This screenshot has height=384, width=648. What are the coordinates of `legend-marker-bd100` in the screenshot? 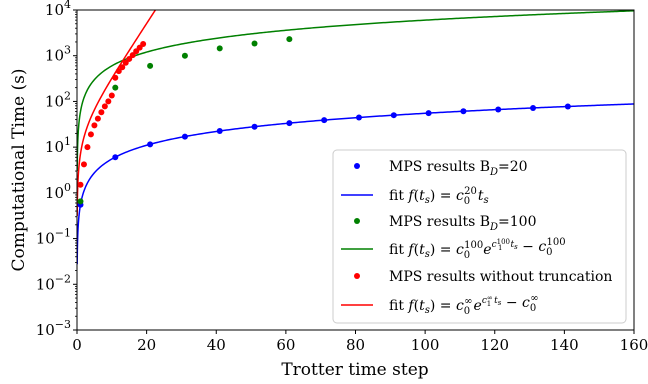 It's located at (357, 221).